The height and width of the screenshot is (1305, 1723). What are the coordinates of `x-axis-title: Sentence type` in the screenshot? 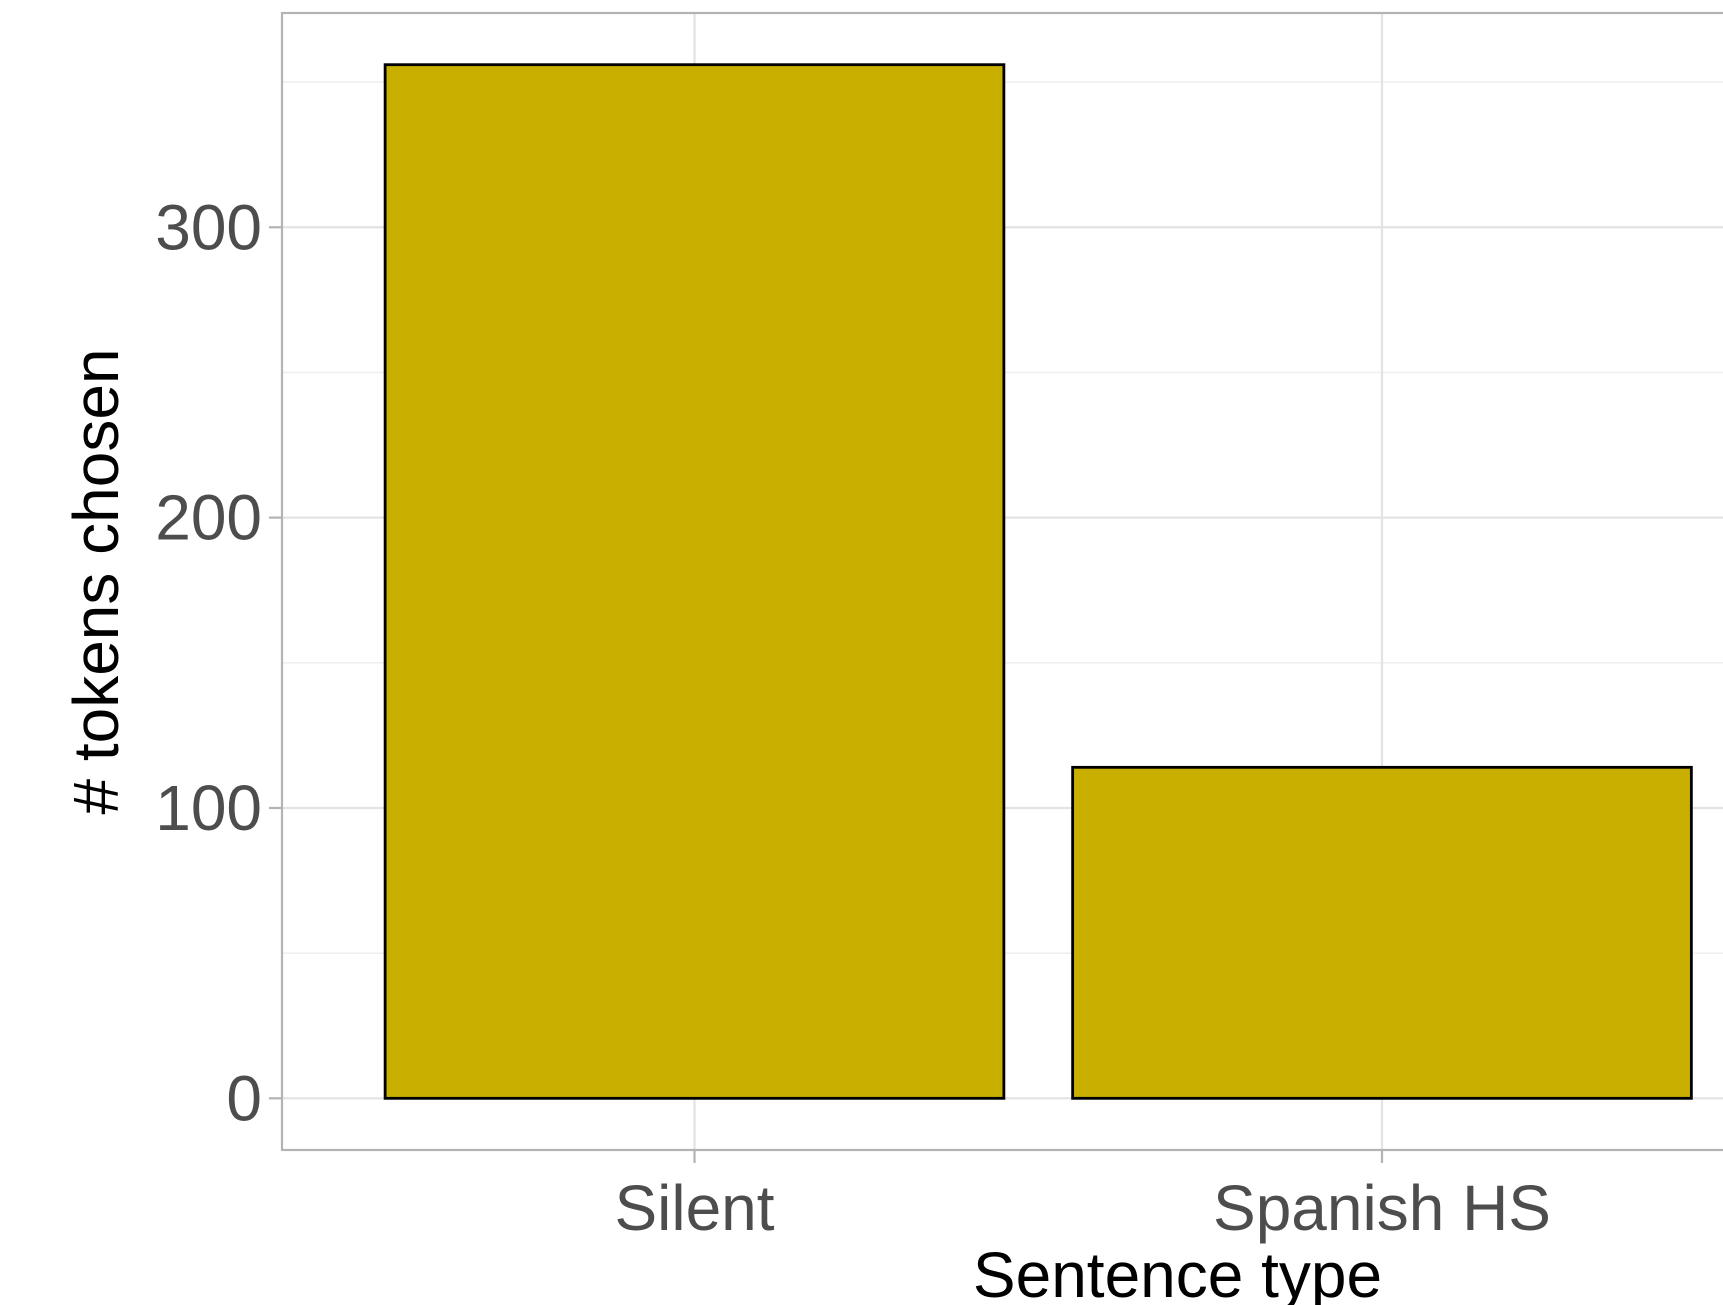 It's located at (1177, 1272).